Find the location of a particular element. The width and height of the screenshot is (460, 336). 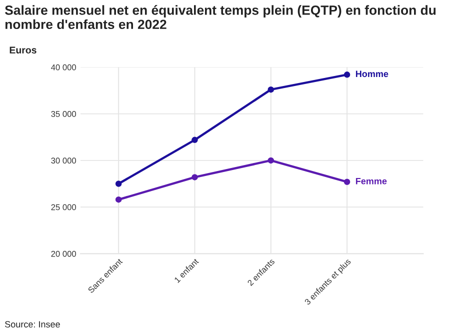

chart-title: Salaire mensuel net en équivalent temps plein (EQTP) en fonction du nombre d'enfants en 2022 is located at coordinates (220, 17).